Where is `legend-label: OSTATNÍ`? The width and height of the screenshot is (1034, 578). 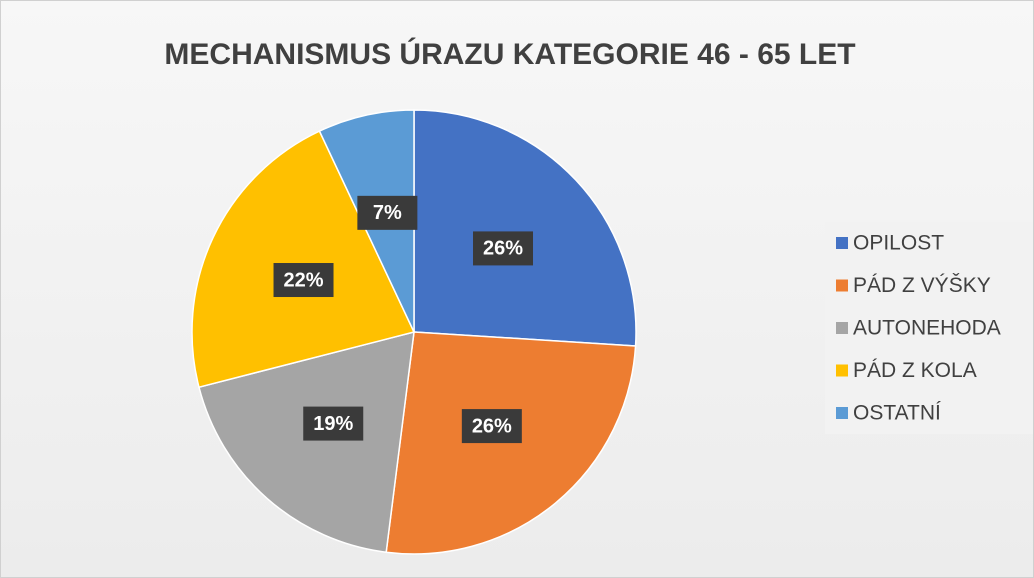 legend-label: OSTATNÍ is located at coordinates (897, 413).